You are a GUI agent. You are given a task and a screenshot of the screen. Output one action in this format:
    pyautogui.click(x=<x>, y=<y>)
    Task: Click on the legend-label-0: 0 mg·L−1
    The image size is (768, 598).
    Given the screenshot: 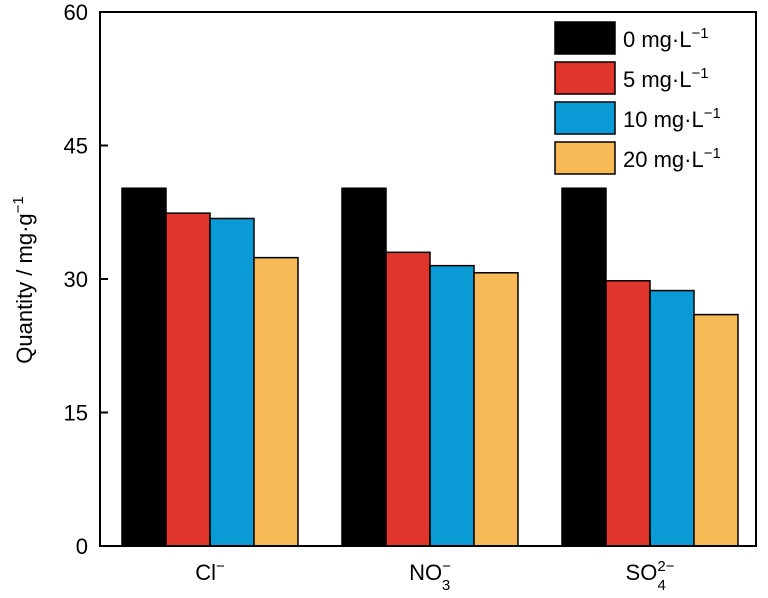 What is the action you would take?
    pyautogui.click(x=666, y=38)
    